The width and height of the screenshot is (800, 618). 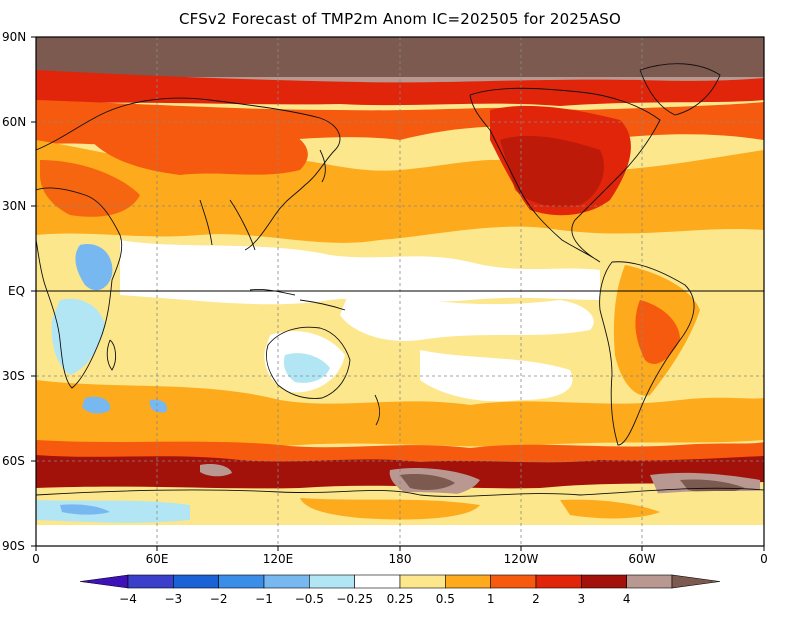 What do you see at coordinates (536, 599) in the screenshot?
I see `colorbar-tick-label: 2` at bounding box center [536, 599].